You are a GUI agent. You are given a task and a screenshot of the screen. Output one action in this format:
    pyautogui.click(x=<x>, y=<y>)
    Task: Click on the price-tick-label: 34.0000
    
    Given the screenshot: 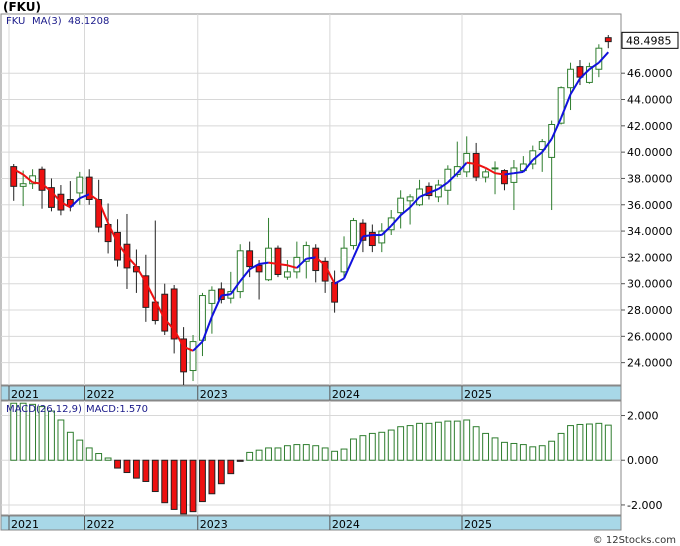 What is the action you would take?
    pyautogui.click(x=650, y=231)
    